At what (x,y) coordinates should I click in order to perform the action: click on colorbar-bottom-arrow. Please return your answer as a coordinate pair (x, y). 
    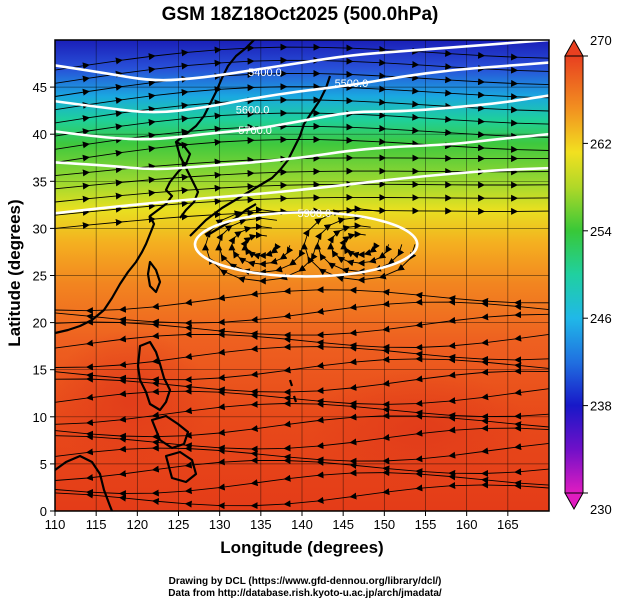
    Looking at the image, I should click on (574, 501).